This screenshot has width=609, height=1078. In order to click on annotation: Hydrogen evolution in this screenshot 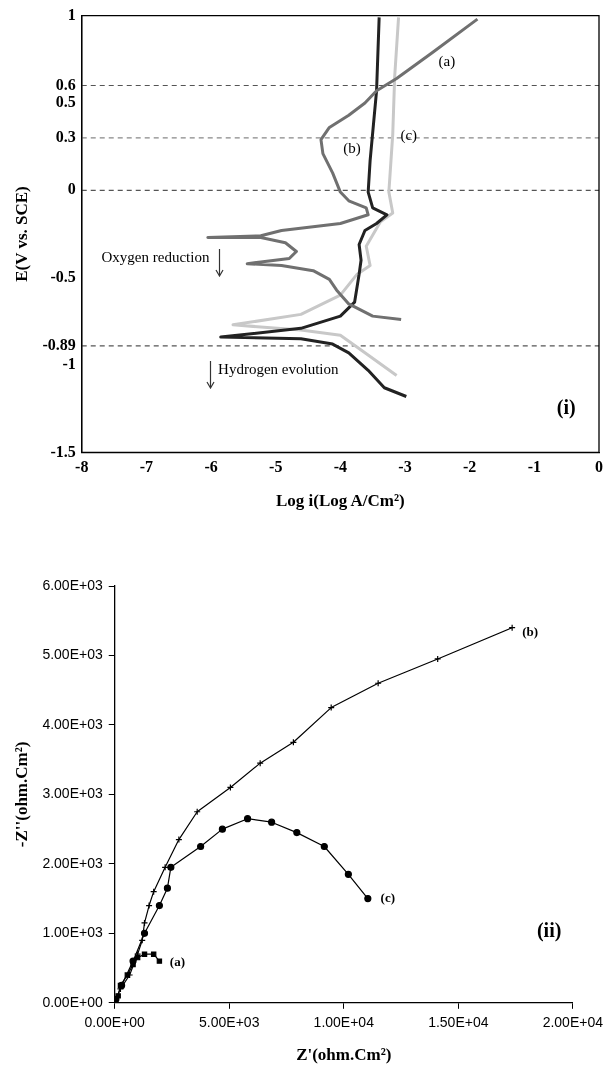, I will do `click(278, 369)`.